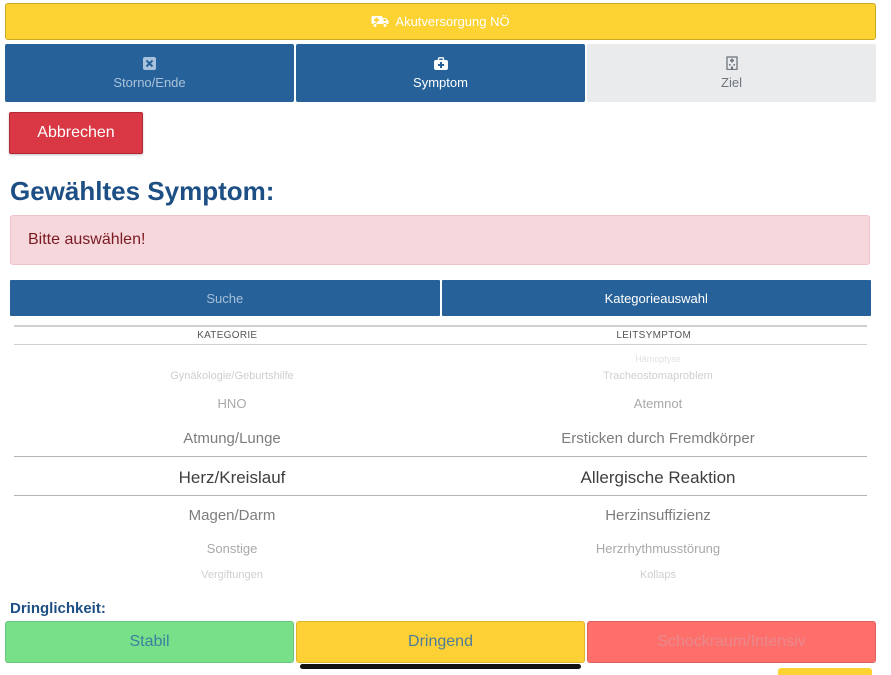 The width and height of the screenshot is (891, 675). Describe the element at coordinates (658, 359) in the screenshot. I see `symptom-option: Hämoptyse` at that location.